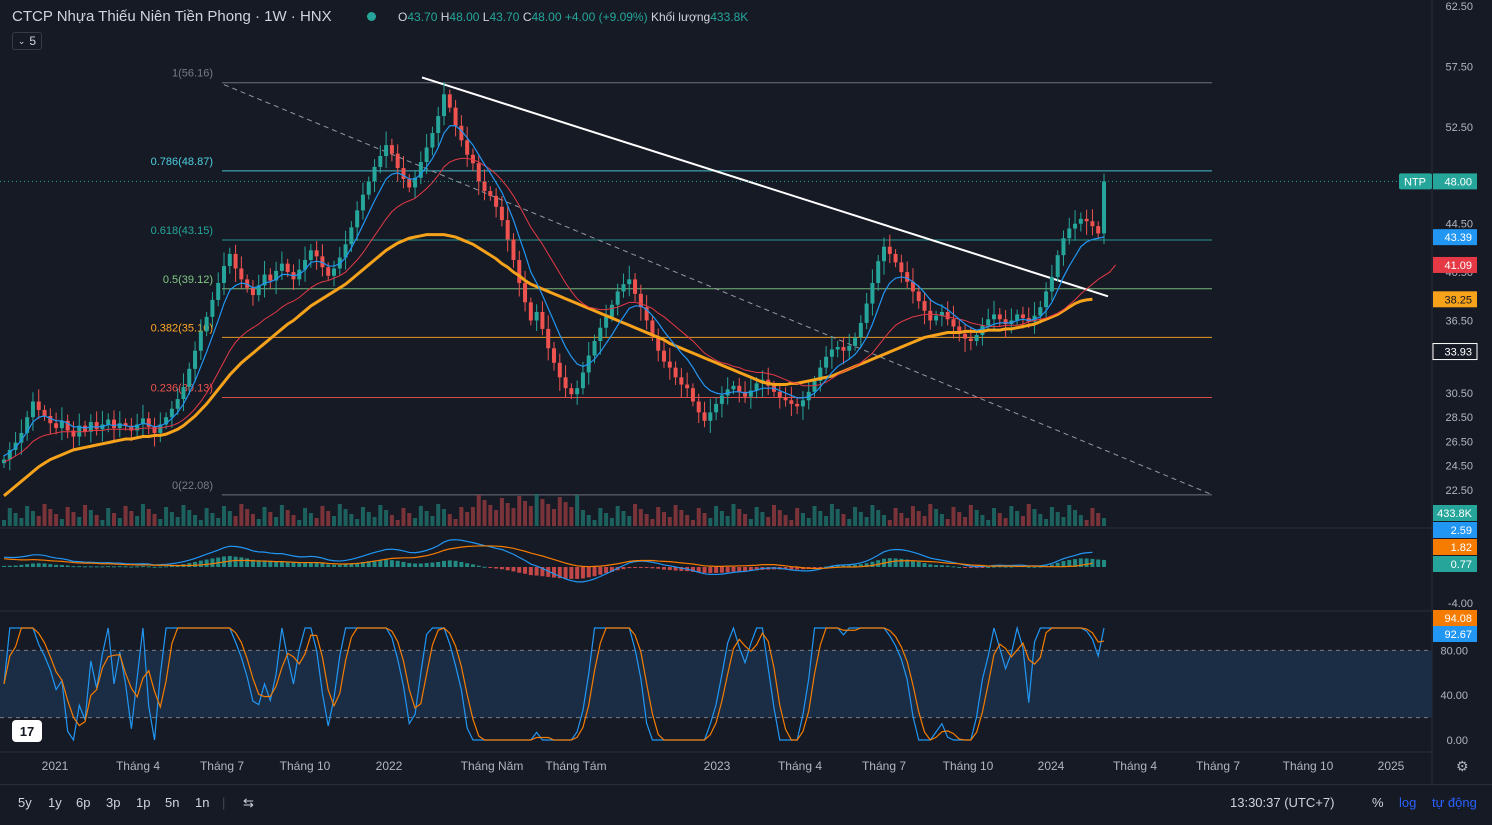 Image resolution: width=1492 pixels, height=825 pixels. Describe the element at coordinates (25, 802) in the screenshot. I see `range-5y-button: 5y` at that location.